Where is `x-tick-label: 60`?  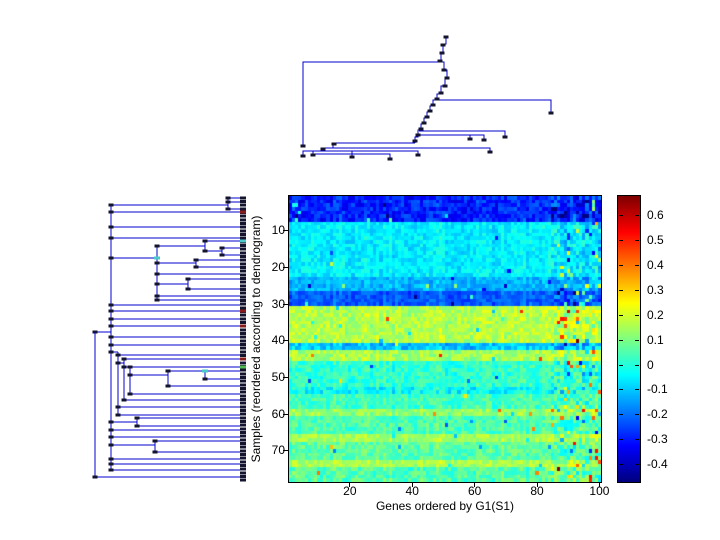 x-tick-label: 60 is located at coordinates (474, 491).